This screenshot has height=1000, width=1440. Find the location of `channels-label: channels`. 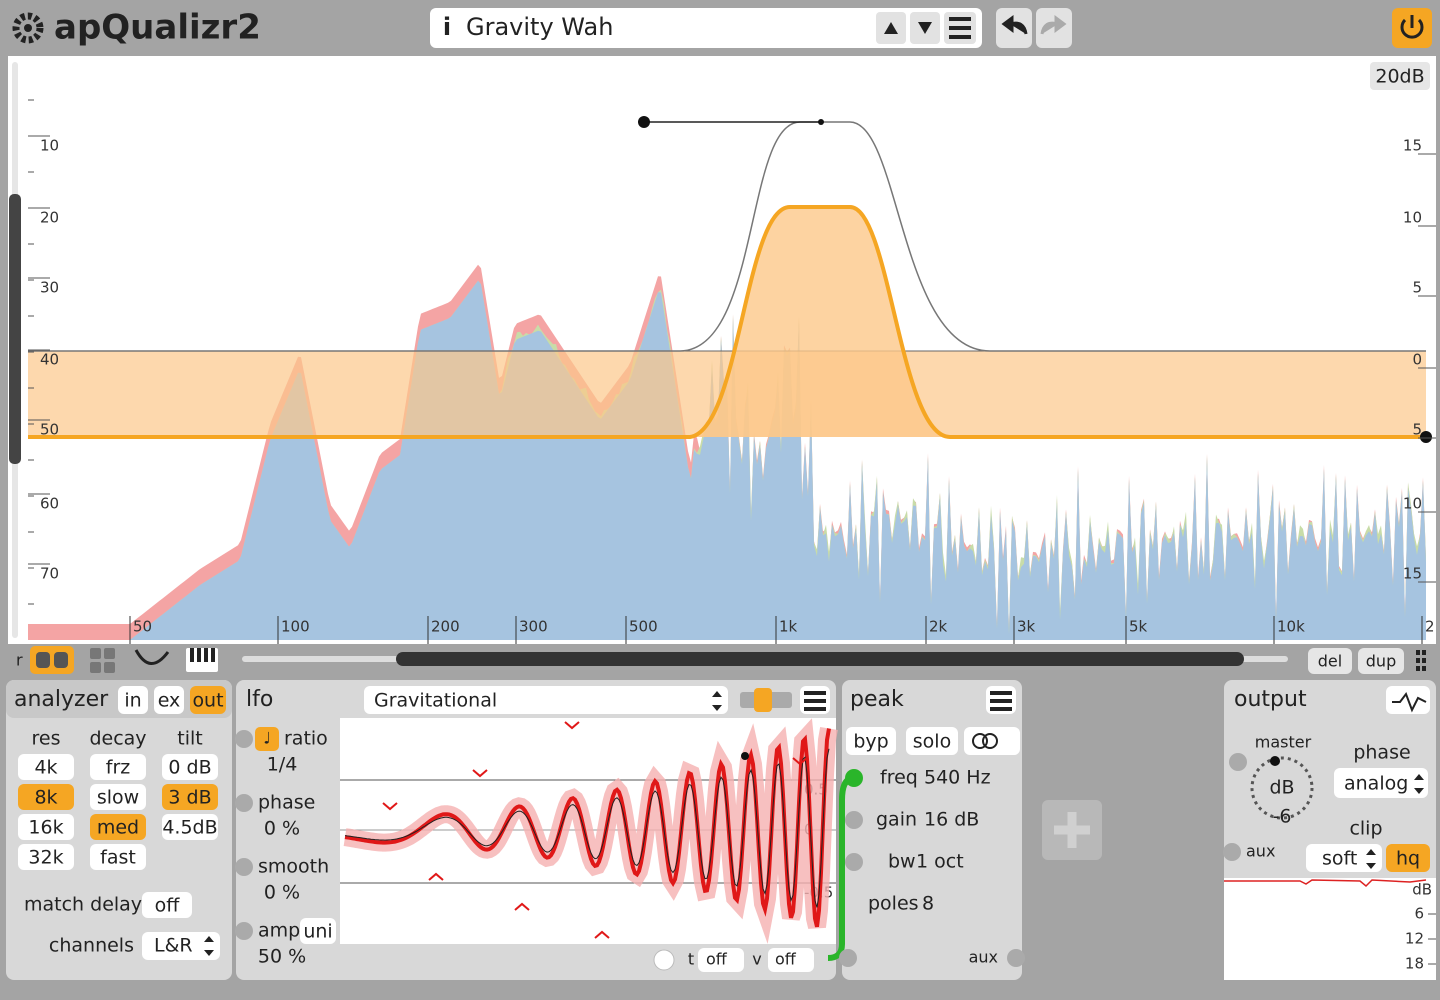

channels-label: channels is located at coordinates (91, 946).